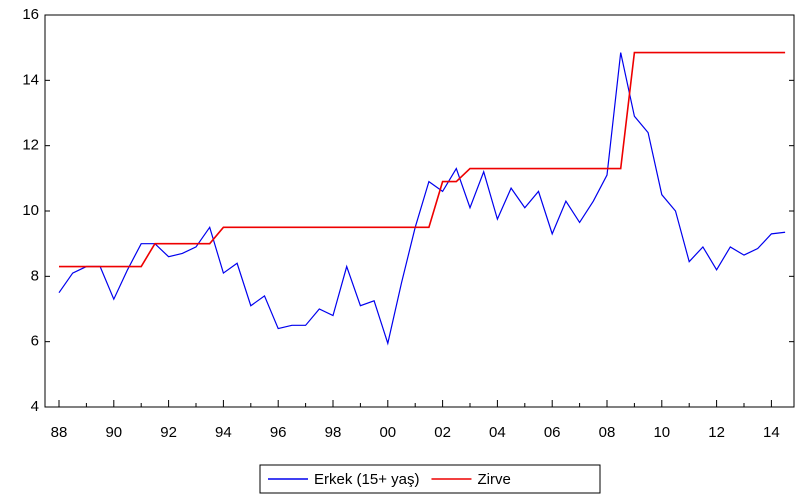 The height and width of the screenshot is (498, 795). What do you see at coordinates (442, 432) in the screenshot?
I see `x-tick-label: 02` at bounding box center [442, 432].